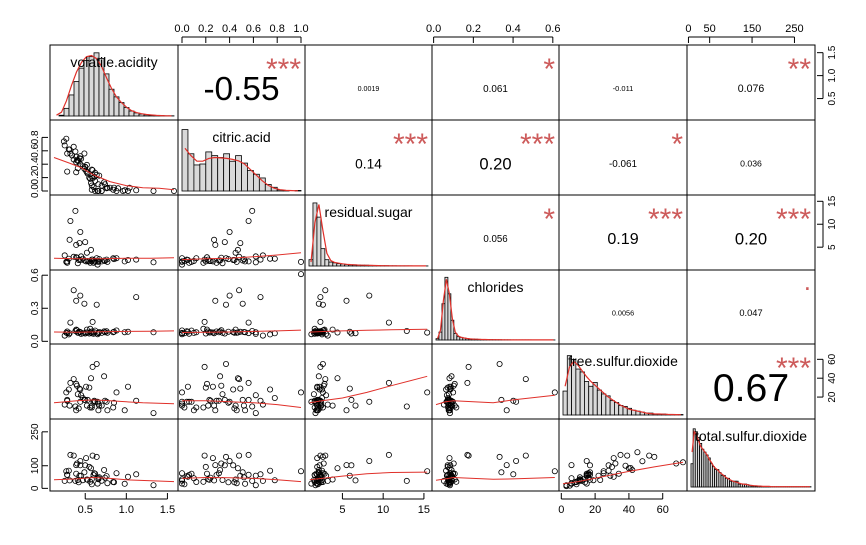 The height and width of the screenshot is (545, 866). What do you see at coordinates (35, 431) in the screenshot?
I see `left-axis-tick-label: 250` at bounding box center [35, 431].